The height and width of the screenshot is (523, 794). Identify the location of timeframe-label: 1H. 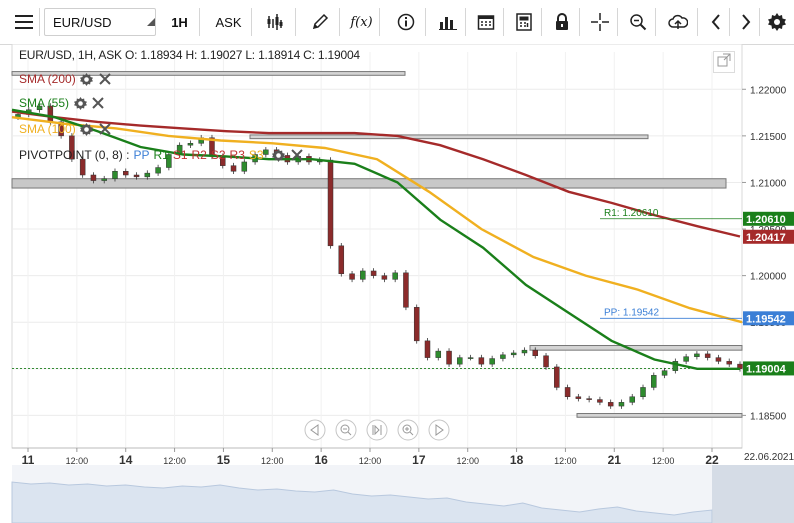
(179, 22).